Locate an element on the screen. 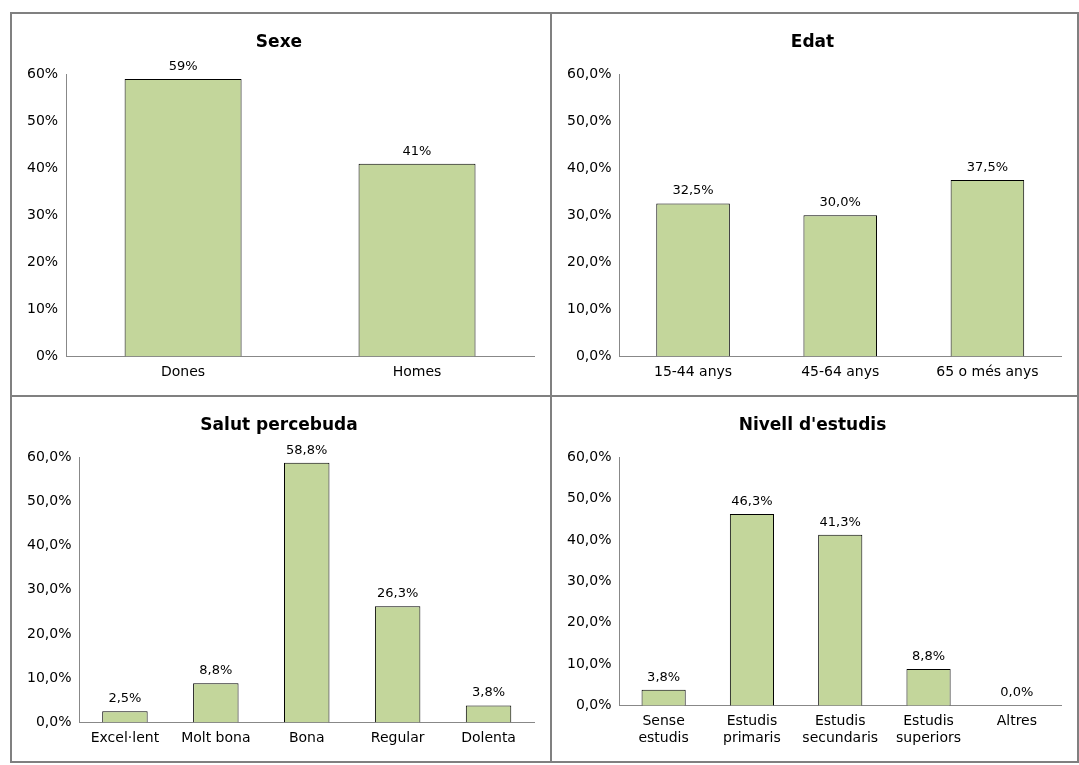  x-tick-label: 65 o més anys is located at coordinates (987, 371).